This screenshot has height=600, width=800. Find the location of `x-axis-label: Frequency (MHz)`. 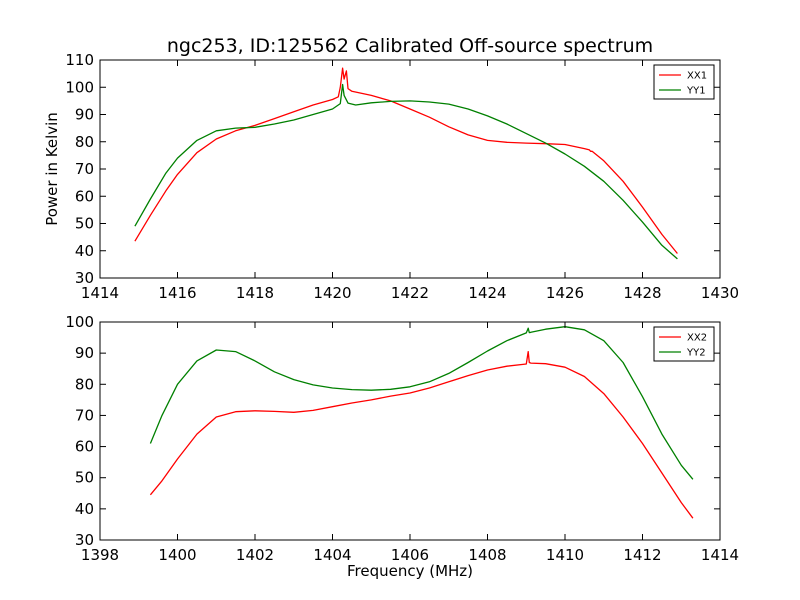

x-axis-label: Frequency (MHz) is located at coordinates (410, 571).